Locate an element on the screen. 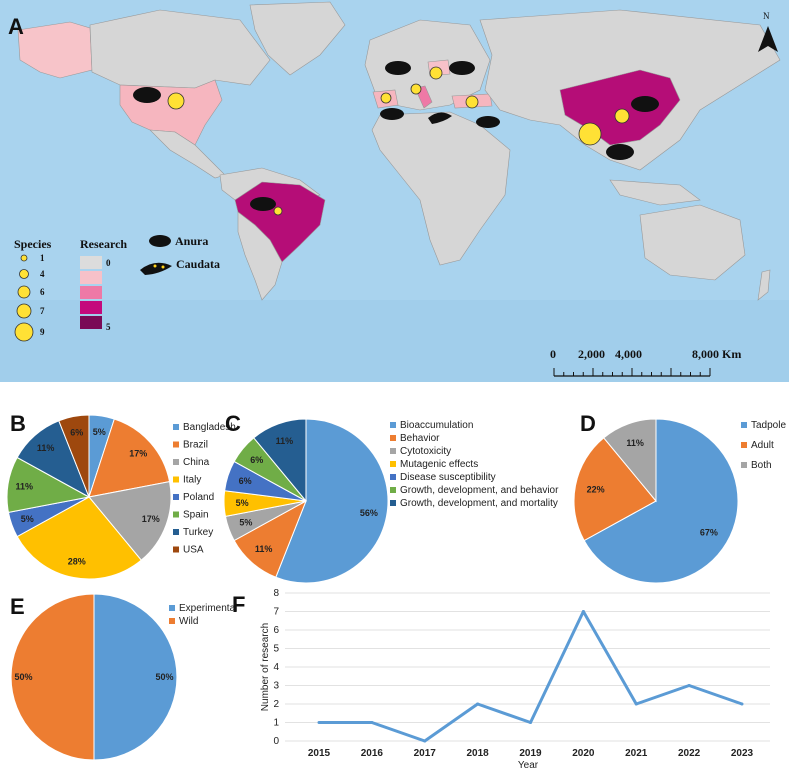 The image size is (789, 776). pie-b-label-1: 17% is located at coordinates (138, 454).